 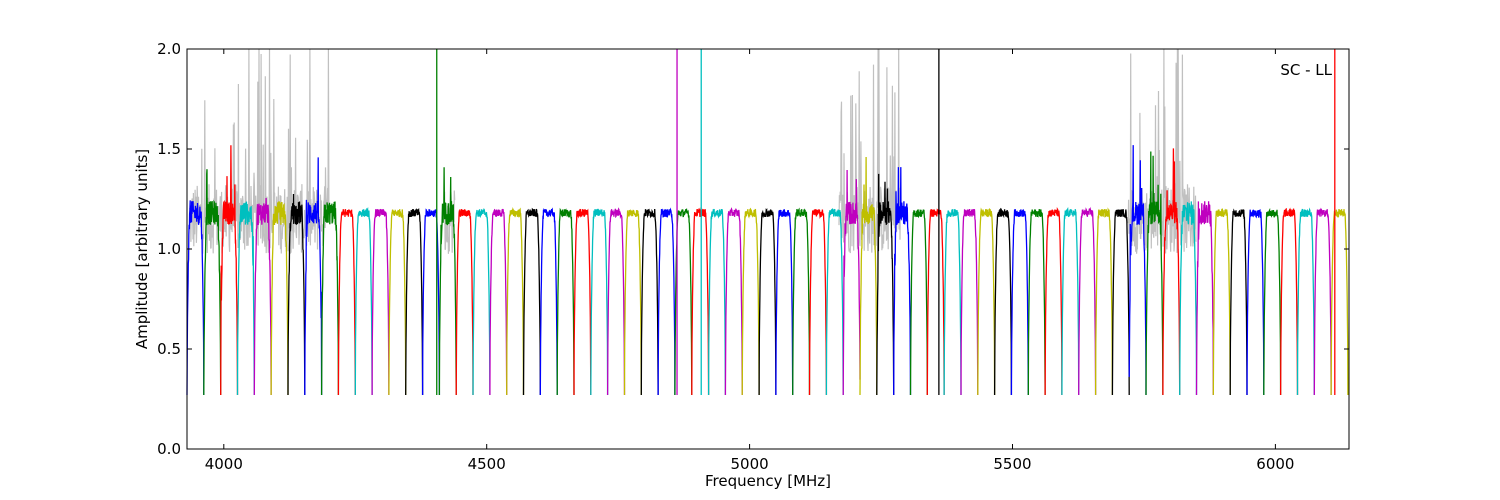 What do you see at coordinates (169, 149) in the screenshot?
I see `y-tick-label: 1.5` at bounding box center [169, 149].